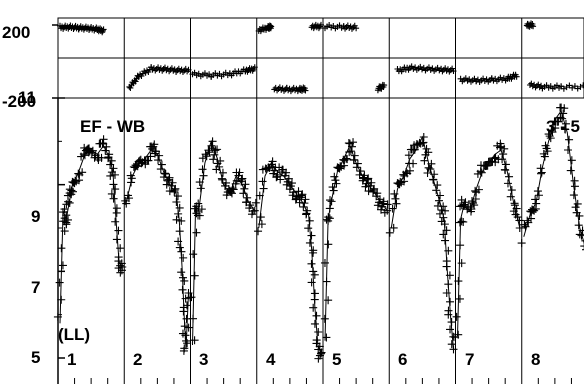 The width and height of the screenshot is (584, 384). I want to click on panel-label: 8, so click(535, 359).